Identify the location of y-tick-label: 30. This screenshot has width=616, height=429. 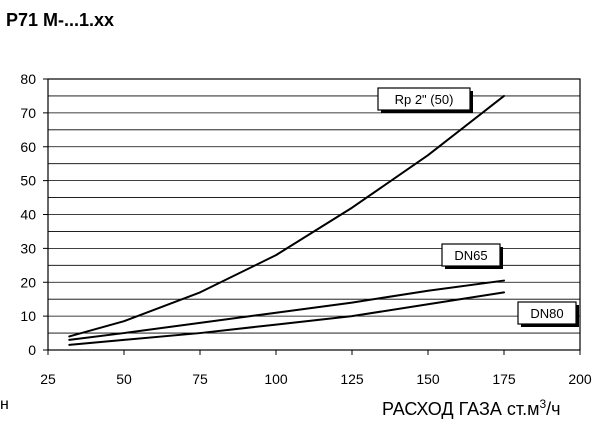
(28, 248).